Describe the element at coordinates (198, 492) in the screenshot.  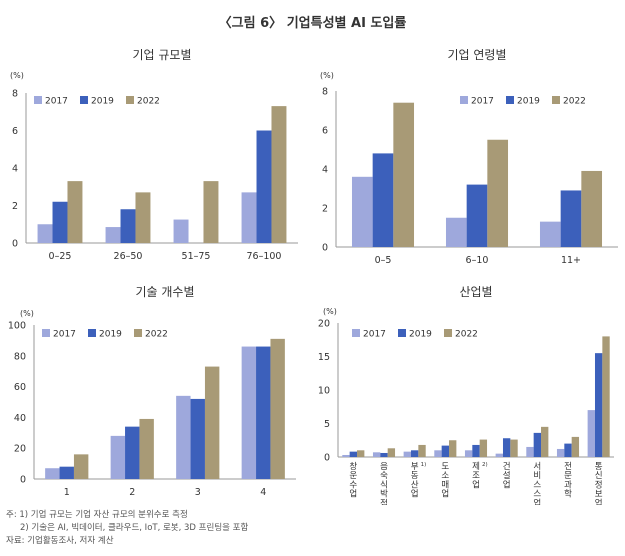
I see `x-tick-label: 3` at that location.